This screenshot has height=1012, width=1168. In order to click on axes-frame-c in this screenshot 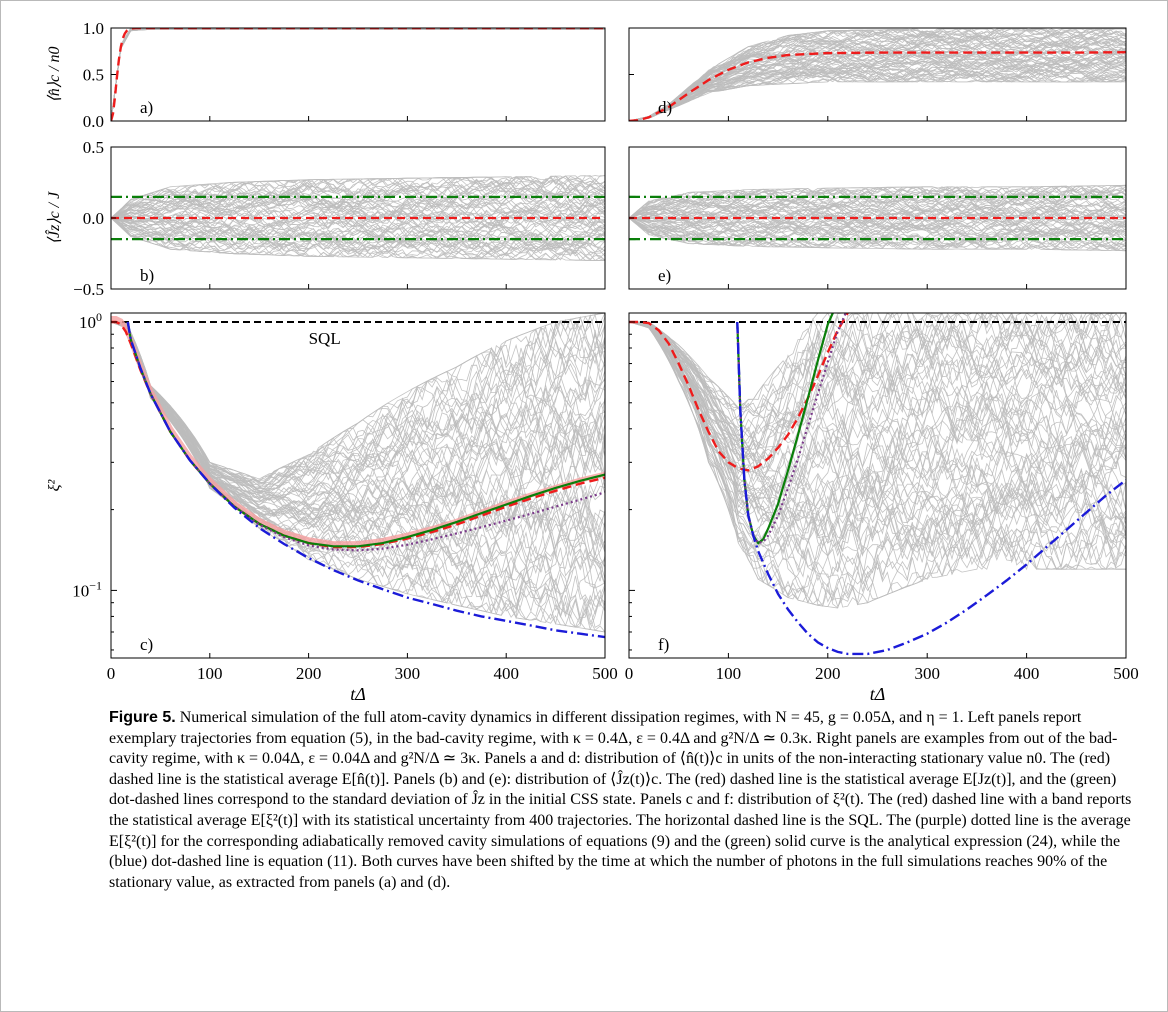, I will do `click(358, 485)`.